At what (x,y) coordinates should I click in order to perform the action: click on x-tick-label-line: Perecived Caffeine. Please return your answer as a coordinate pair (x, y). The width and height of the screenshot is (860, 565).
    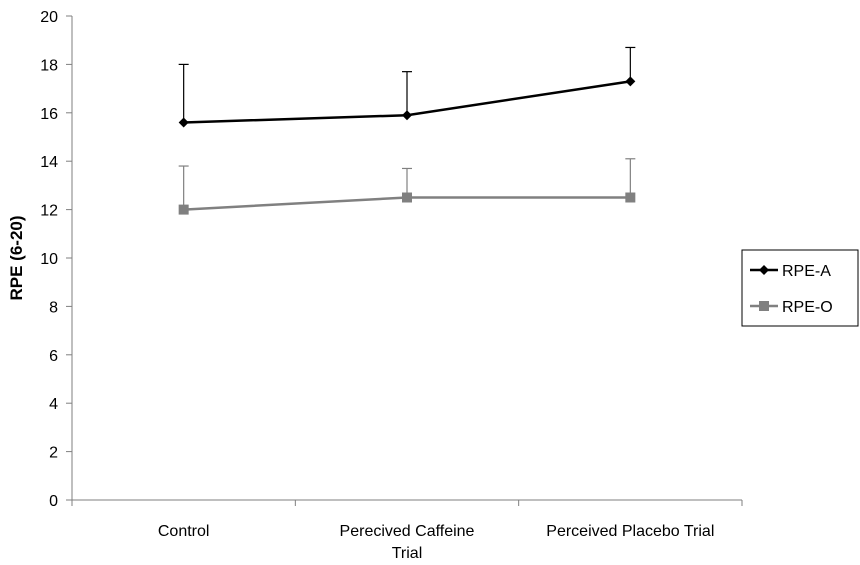
    Looking at the image, I should click on (407, 531).